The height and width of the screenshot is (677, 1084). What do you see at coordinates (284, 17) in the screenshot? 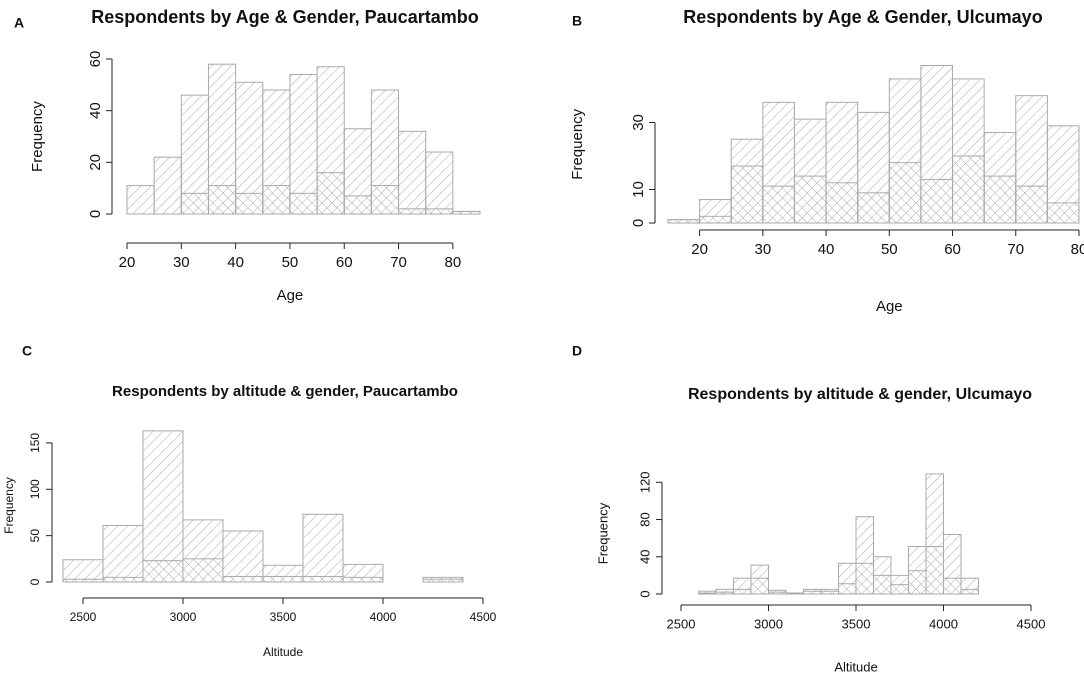
I see `chart-title: Respondents by Age & Gender, Paucartambo` at bounding box center [284, 17].